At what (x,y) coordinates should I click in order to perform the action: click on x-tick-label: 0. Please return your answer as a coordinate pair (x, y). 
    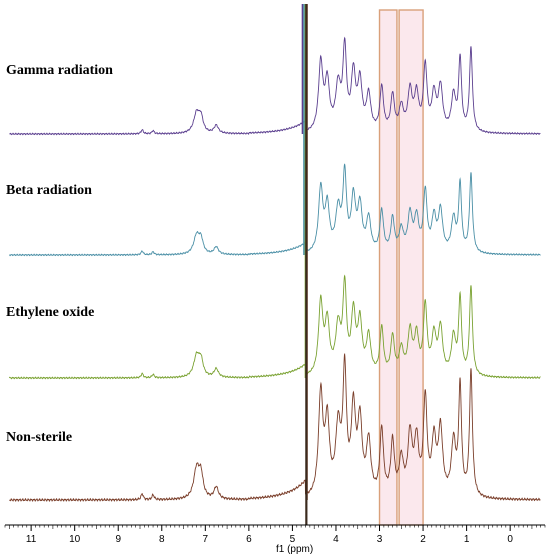
    Looking at the image, I should click on (510, 539).